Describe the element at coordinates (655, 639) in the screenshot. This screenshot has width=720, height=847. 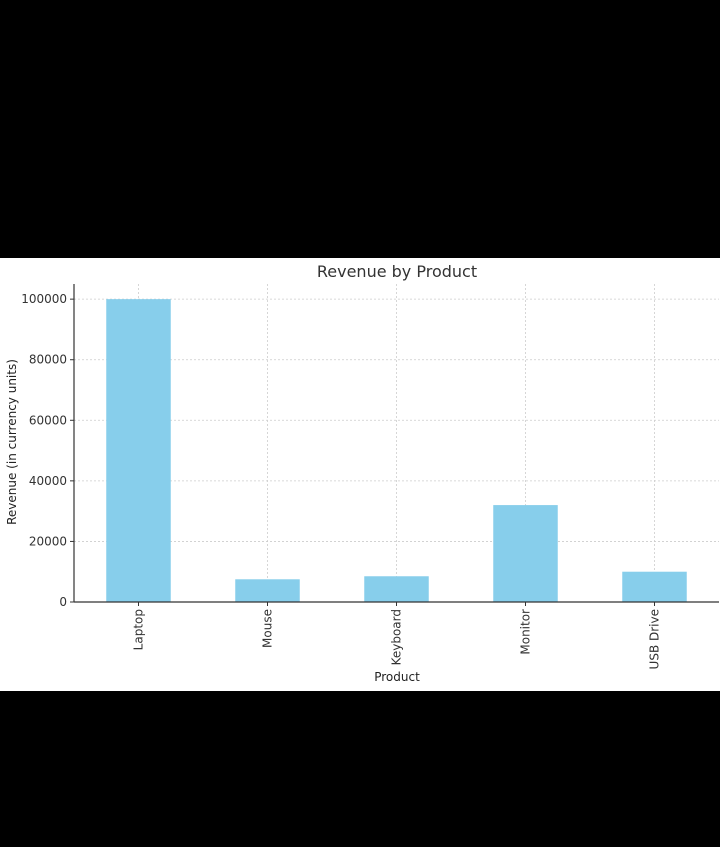
I see `x-tick-label: USB Drive` at that location.